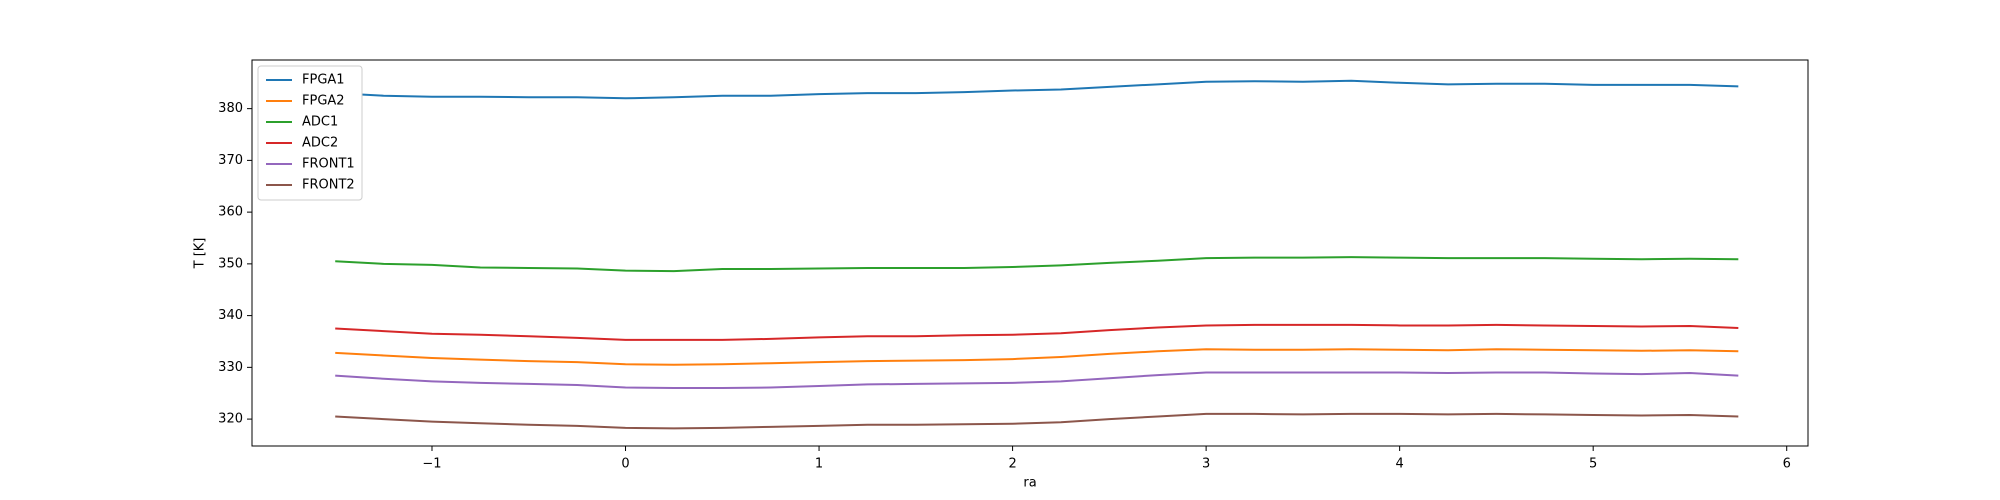  Describe the element at coordinates (328, 164) in the screenshot. I see `legend-label: FRONT1` at that location.